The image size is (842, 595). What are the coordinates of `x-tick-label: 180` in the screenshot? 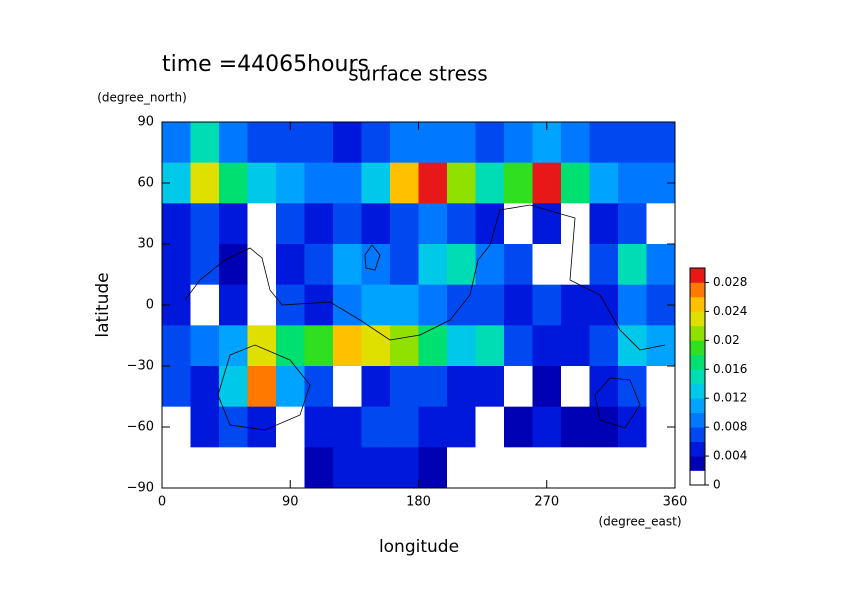 It's located at (418, 502).